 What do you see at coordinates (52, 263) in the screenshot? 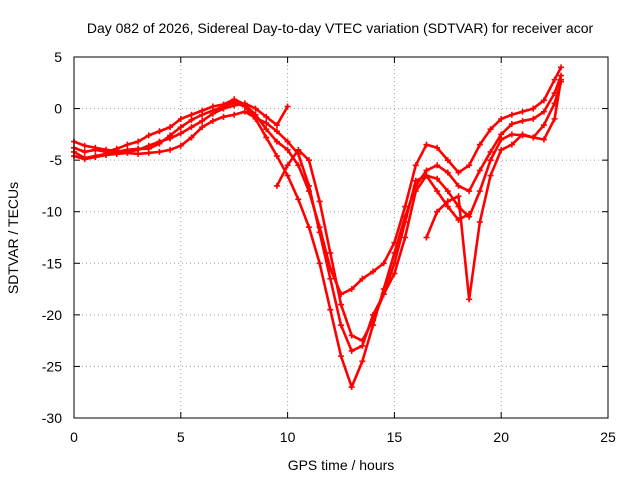
I see `y-tick-label: -15` at bounding box center [52, 263].